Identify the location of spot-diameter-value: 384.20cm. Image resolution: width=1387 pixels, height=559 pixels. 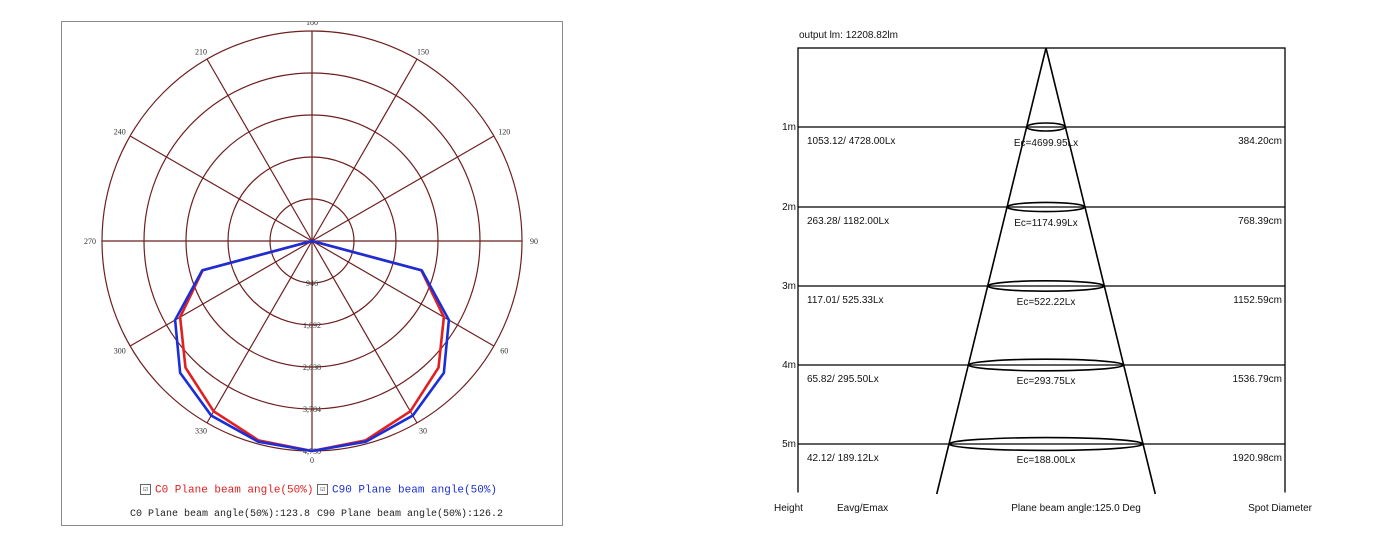
(1260, 141).